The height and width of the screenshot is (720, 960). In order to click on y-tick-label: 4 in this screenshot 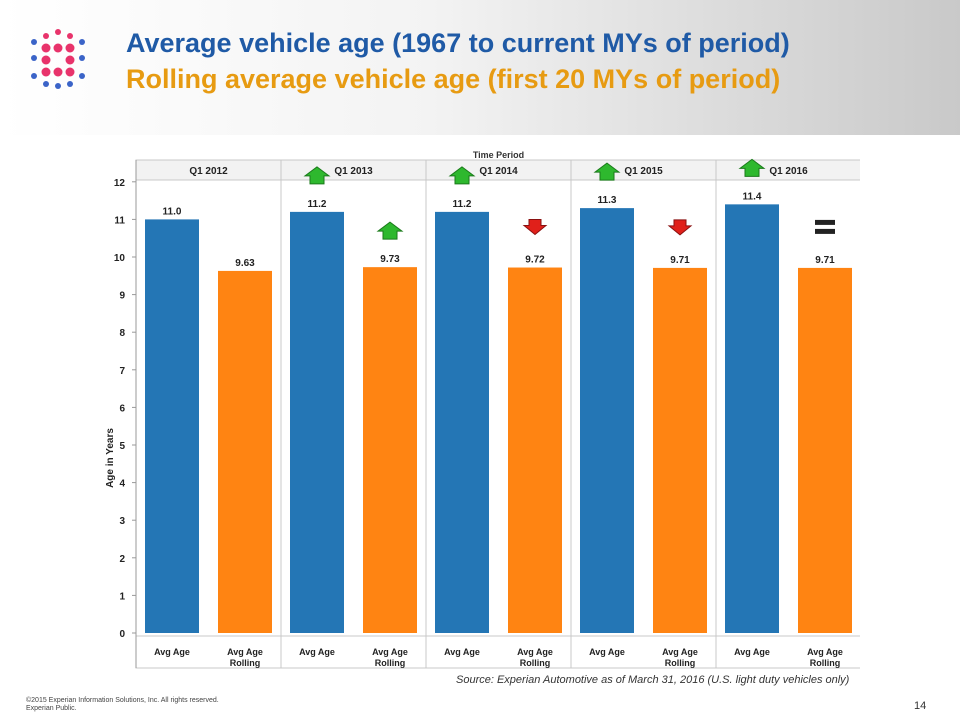, I will do `click(122, 484)`.